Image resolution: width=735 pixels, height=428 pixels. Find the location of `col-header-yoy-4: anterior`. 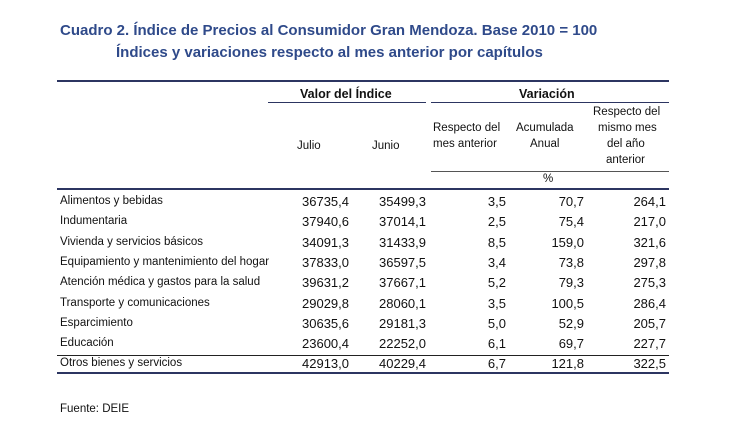

col-header-yoy-4: anterior is located at coordinates (625, 160).